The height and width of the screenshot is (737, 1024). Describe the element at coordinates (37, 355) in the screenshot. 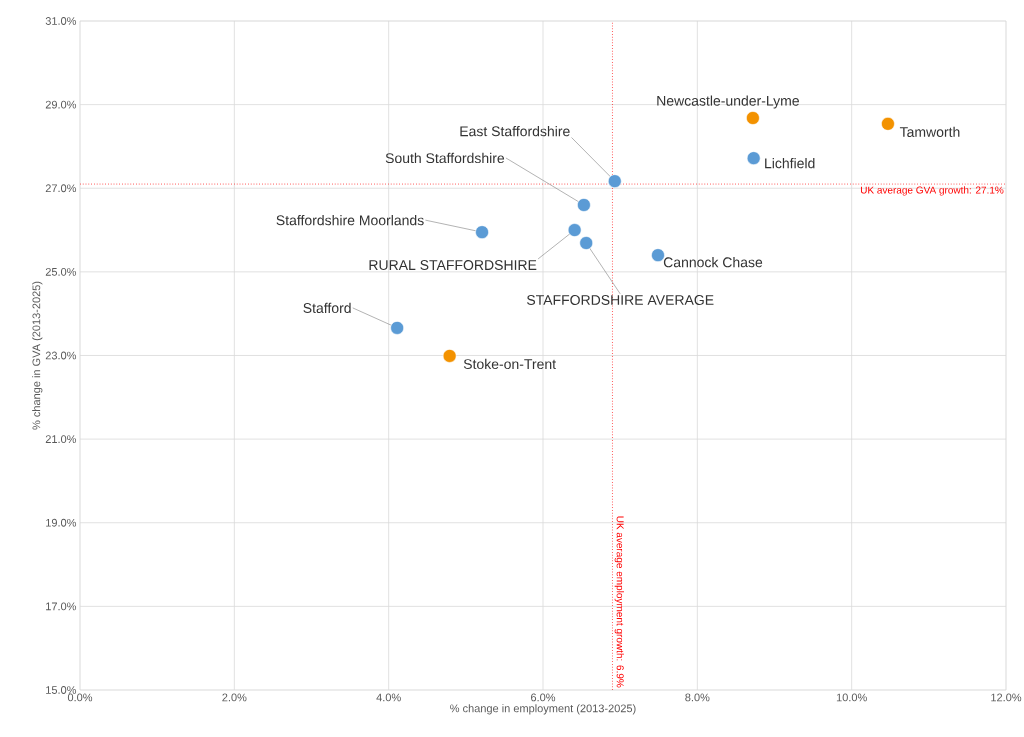

I see `y-axis-title: % change in GVA (2013-2025)` at that location.